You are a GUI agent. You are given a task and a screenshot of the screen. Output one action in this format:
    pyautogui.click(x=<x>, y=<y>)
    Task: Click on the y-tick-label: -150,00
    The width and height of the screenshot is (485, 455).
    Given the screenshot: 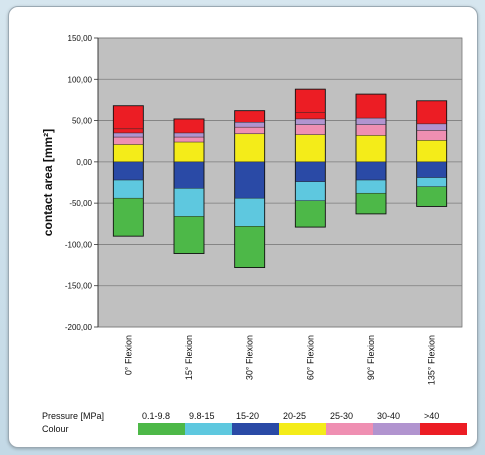 What is the action you would take?
    pyautogui.click(x=79, y=286)
    